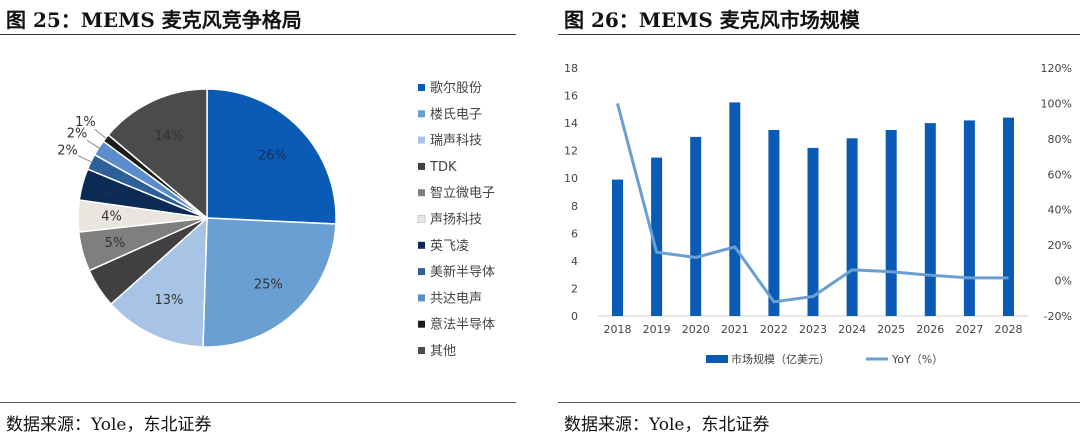 Image resolution: width=1080 pixels, height=438 pixels. I want to click on y-right-tick-label: 80%, so click(1060, 139).